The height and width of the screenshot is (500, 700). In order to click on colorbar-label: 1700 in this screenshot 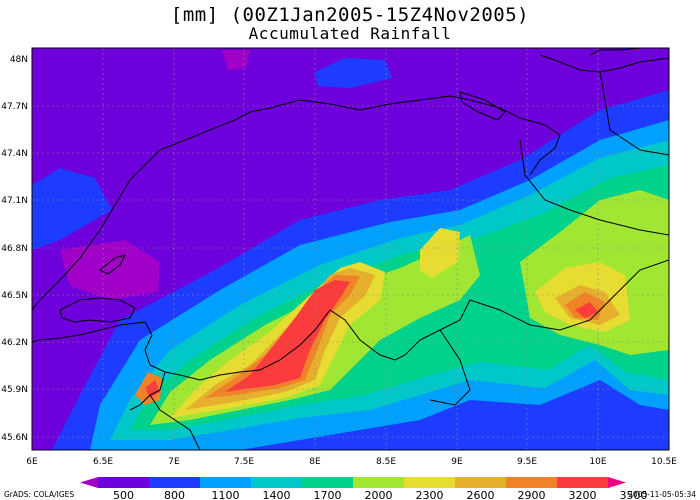, I will do `click(328, 494)`.